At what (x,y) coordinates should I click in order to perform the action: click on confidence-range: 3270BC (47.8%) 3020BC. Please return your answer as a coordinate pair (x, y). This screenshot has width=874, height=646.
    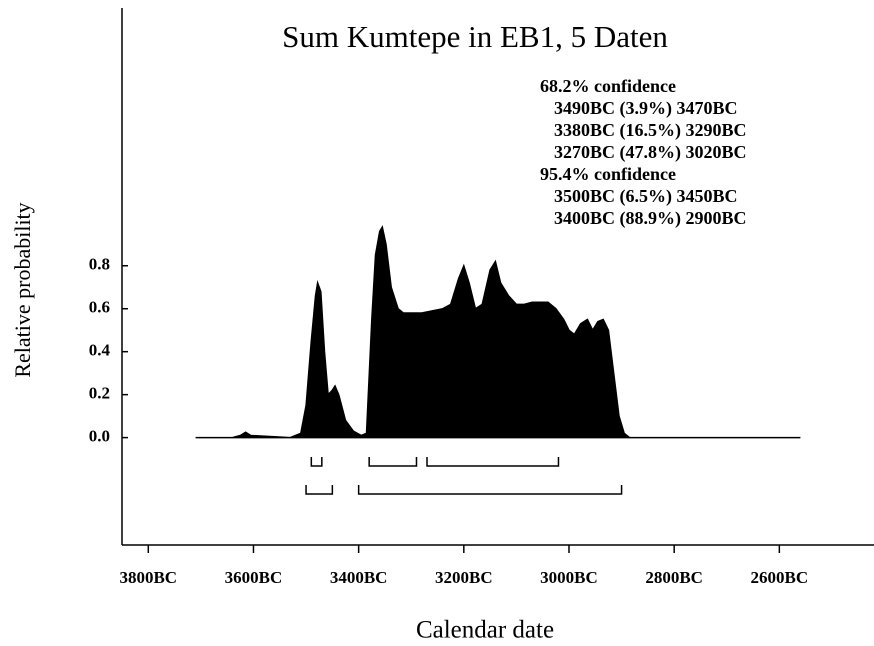
    Looking at the image, I should click on (650, 152).